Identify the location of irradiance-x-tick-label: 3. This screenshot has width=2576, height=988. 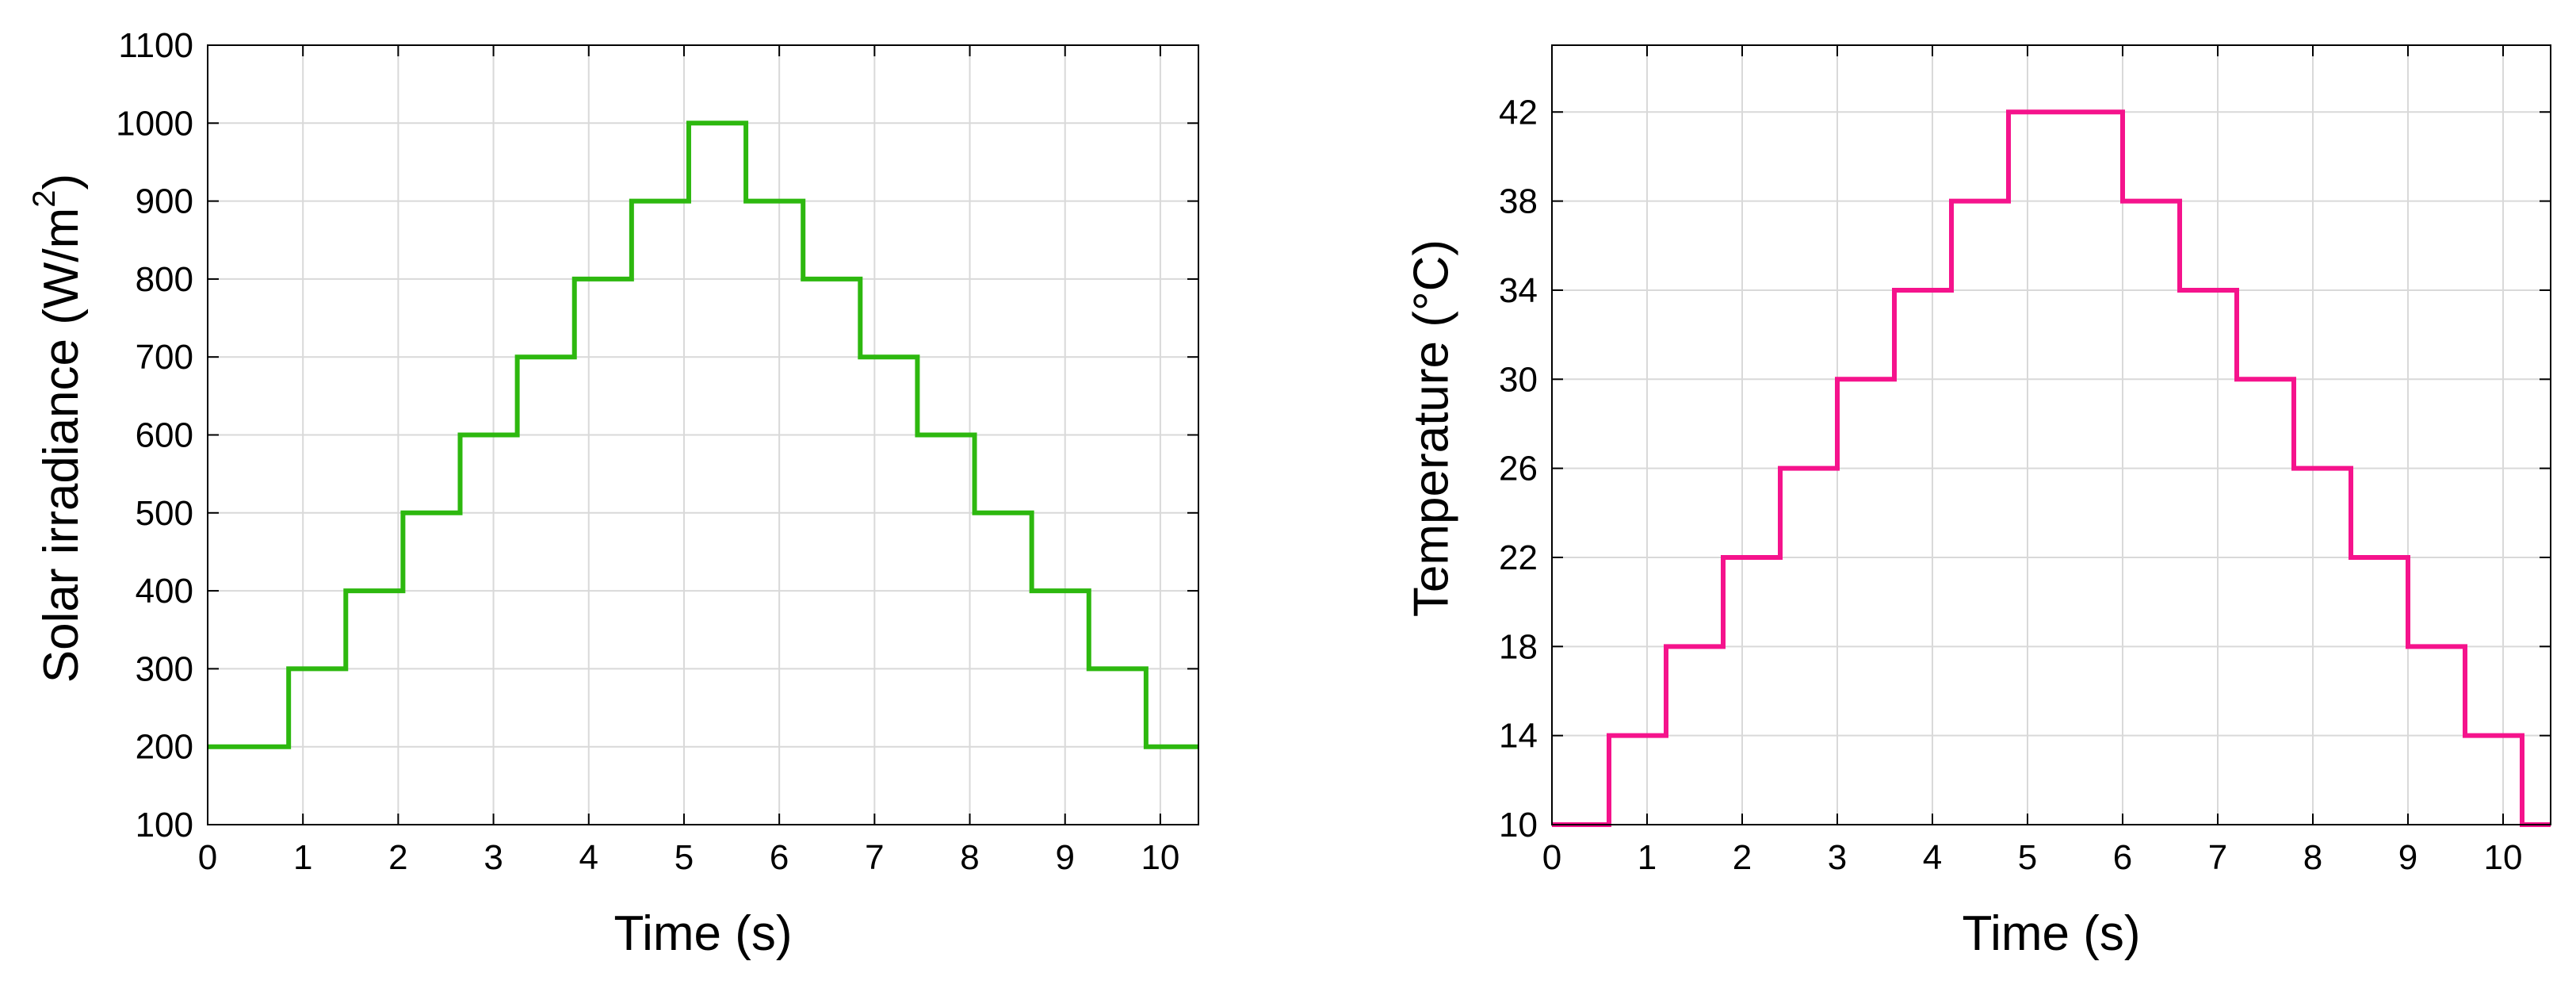
(493, 857).